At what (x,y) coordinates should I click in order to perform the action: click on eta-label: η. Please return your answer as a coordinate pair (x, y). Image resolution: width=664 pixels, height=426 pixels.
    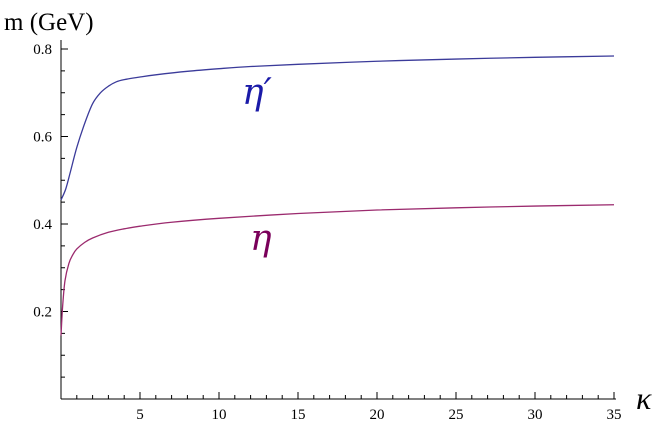
    Looking at the image, I should click on (261, 238).